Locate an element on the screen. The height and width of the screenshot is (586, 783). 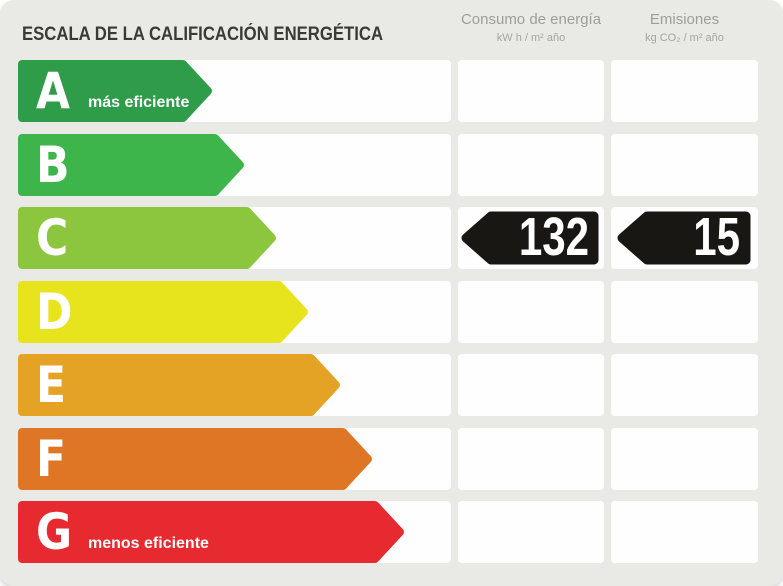
consumo-header-unit: kW h / m² año is located at coordinates (531, 37).